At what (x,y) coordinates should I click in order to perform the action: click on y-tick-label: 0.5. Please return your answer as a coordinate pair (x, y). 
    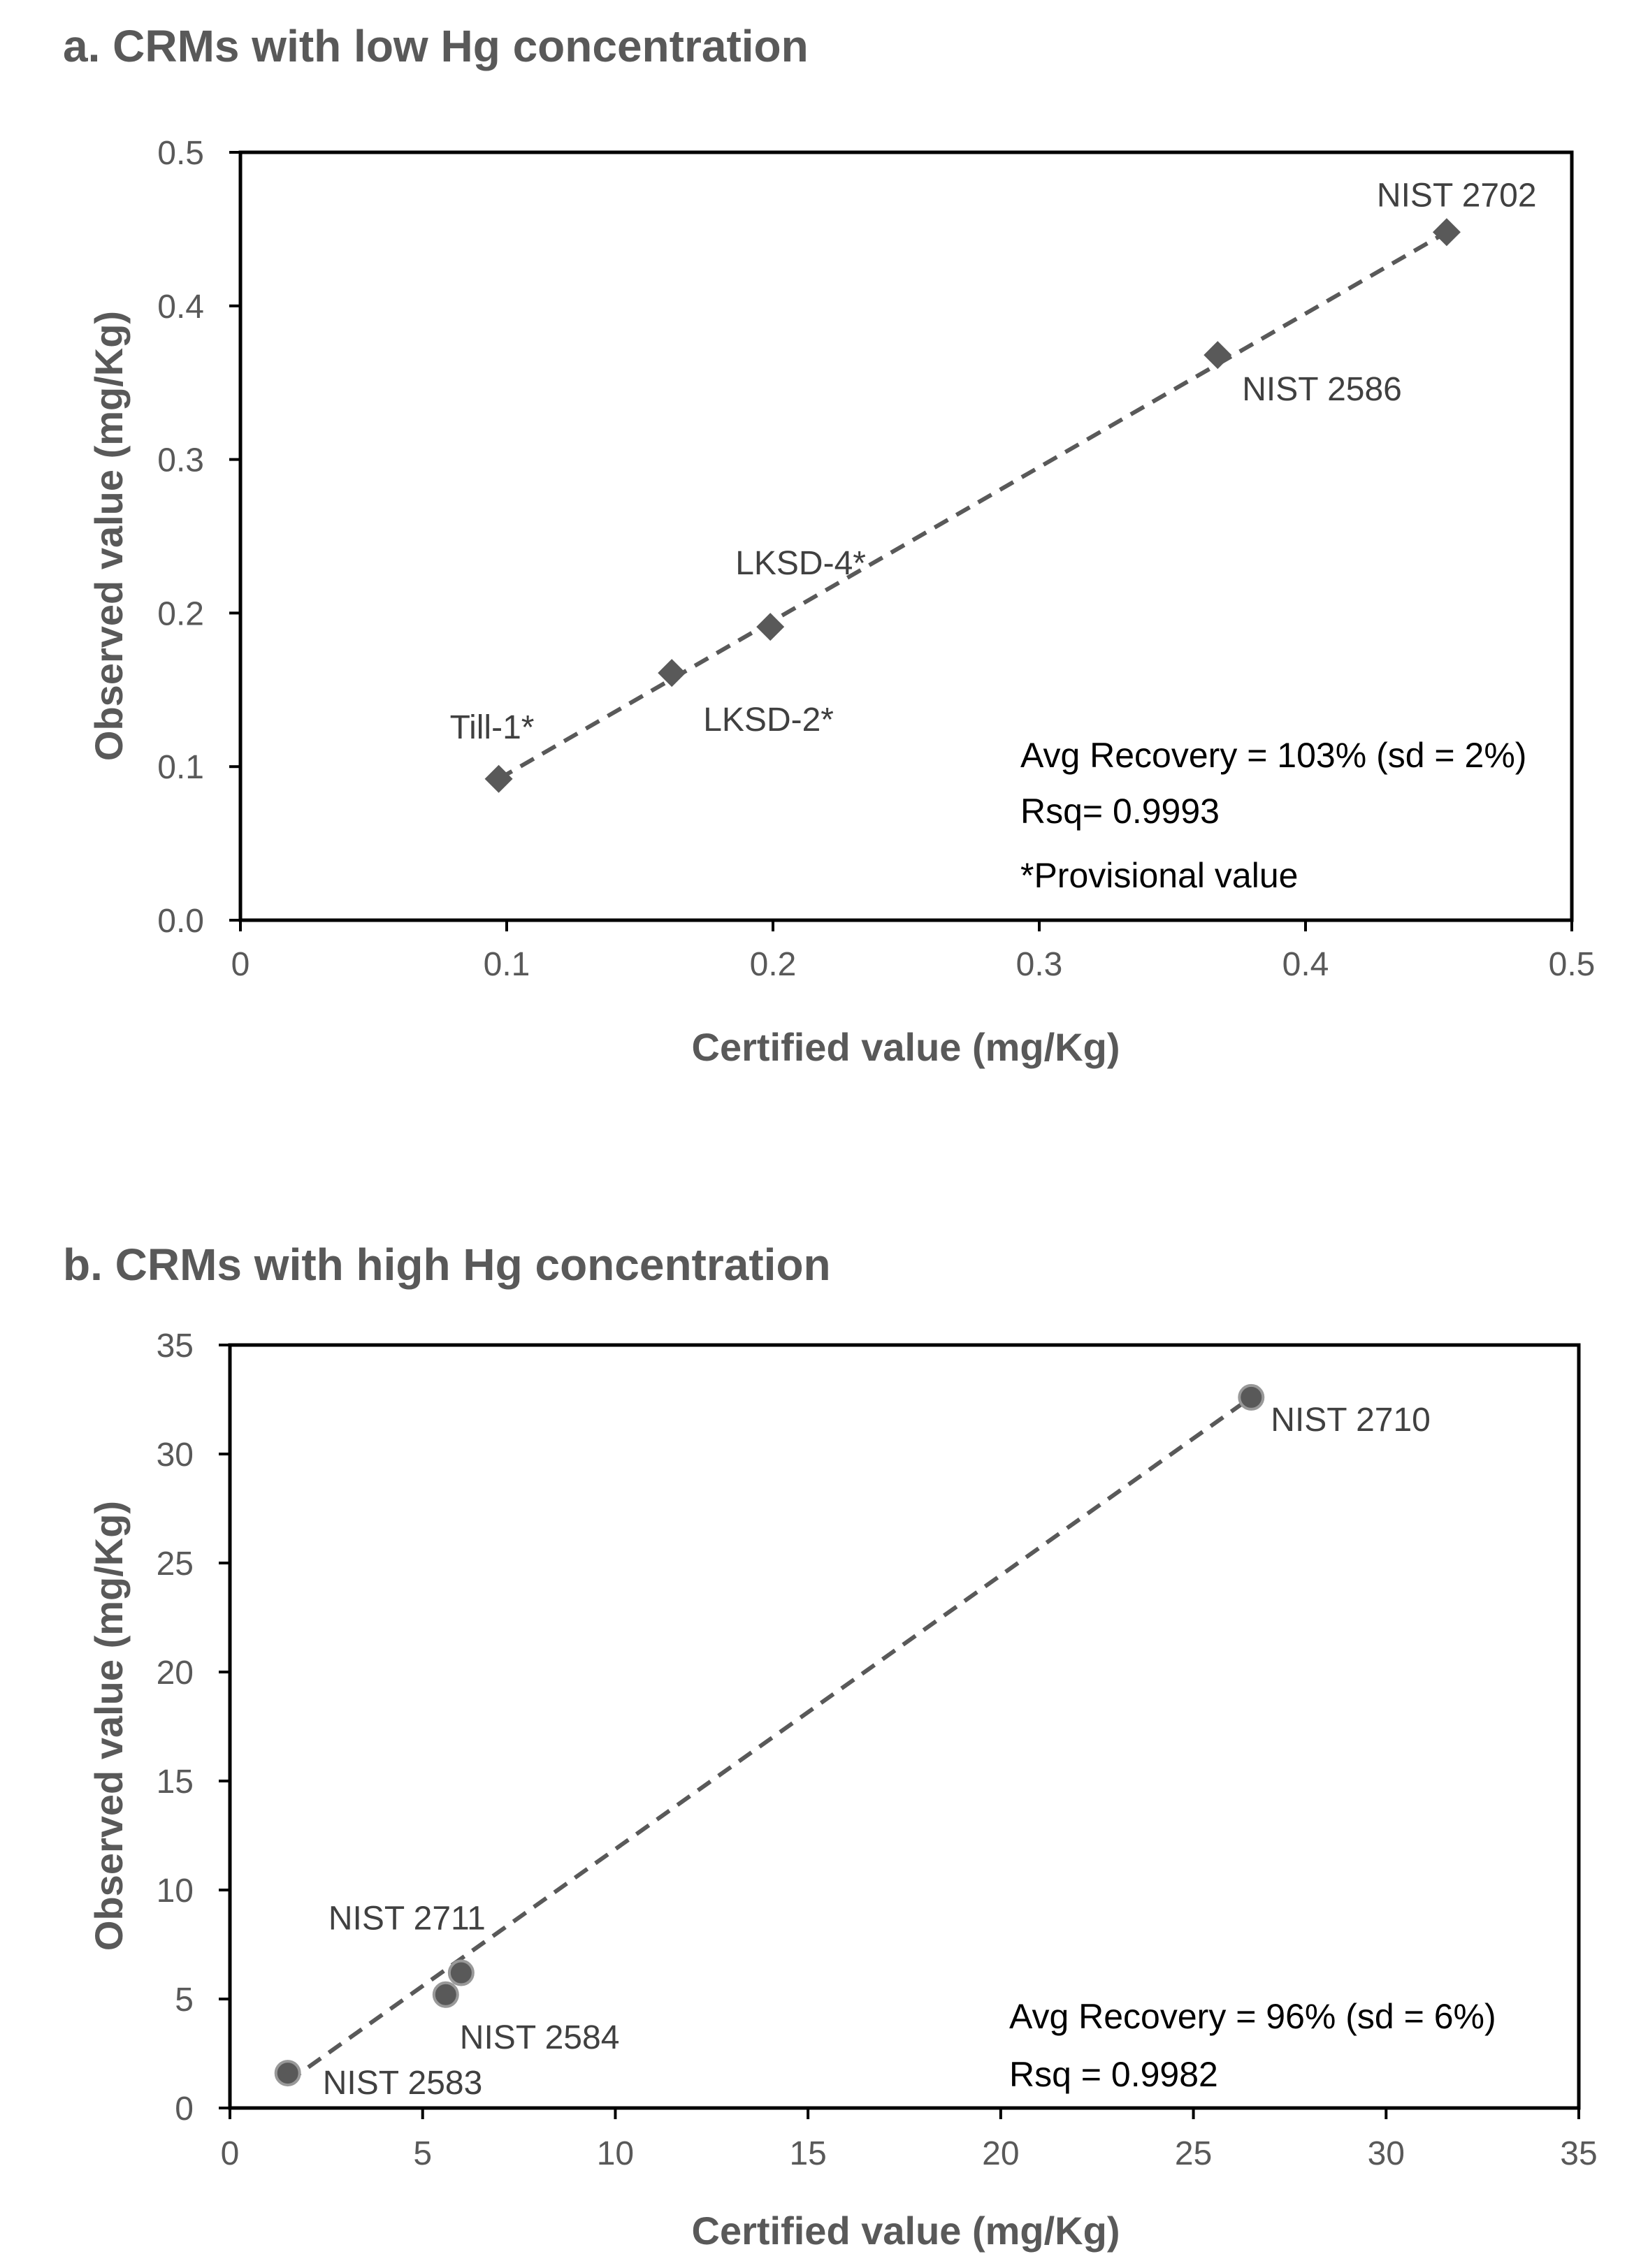
    Looking at the image, I should click on (180, 153).